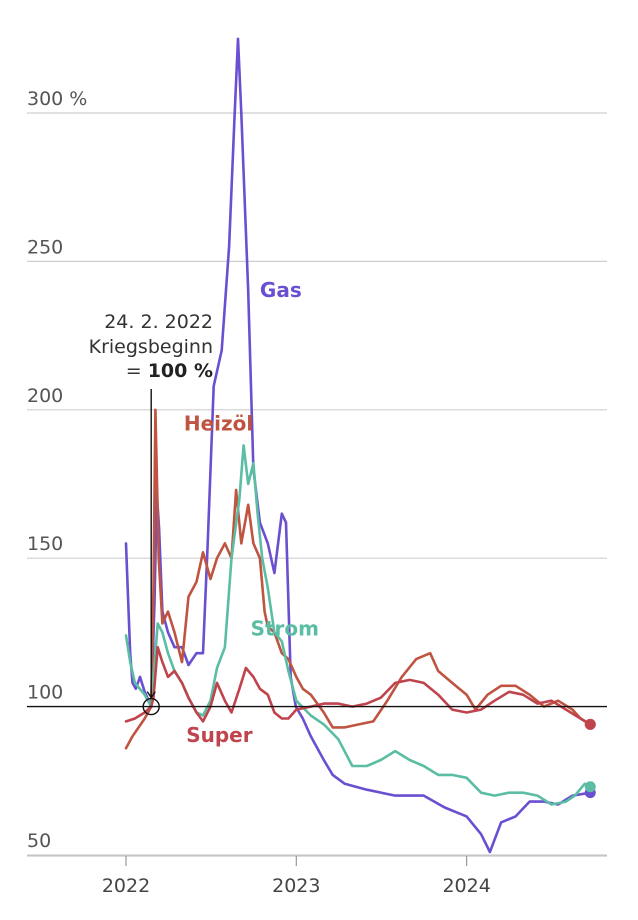 Image resolution: width=638 pixels, height=920 pixels. What do you see at coordinates (151, 706) in the screenshot?
I see `annotation-marker-circle` at bounding box center [151, 706].